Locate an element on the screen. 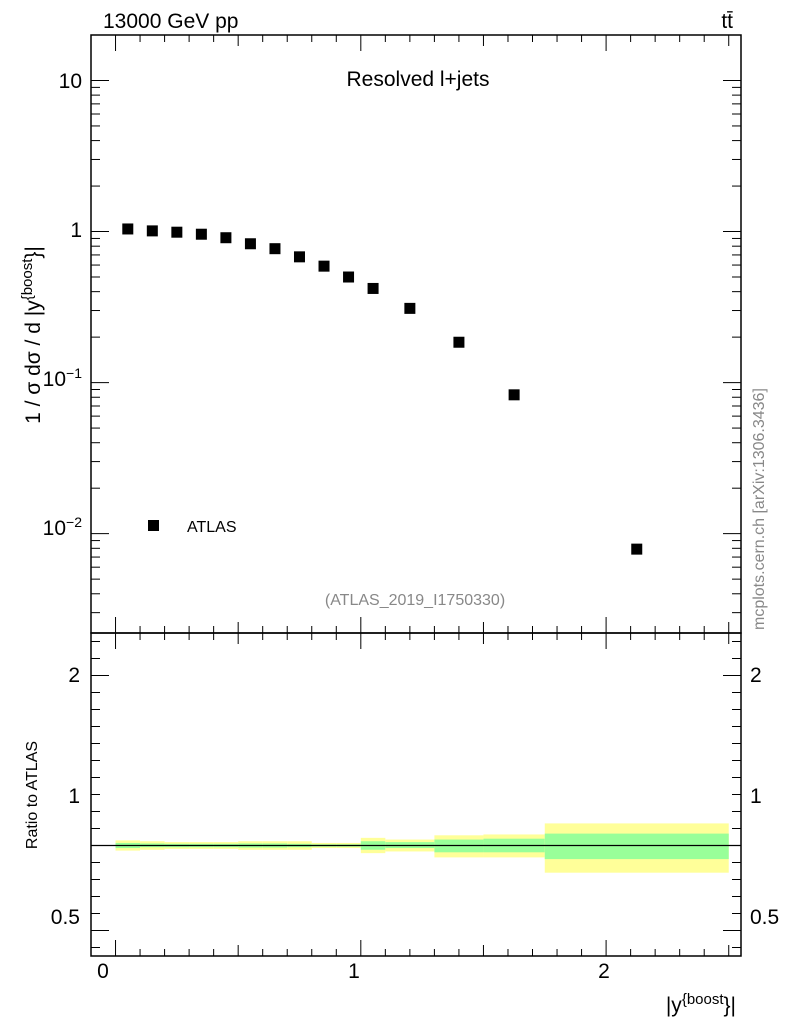 This screenshot has height=1024, width=786. process-label: tt̄ is located at coordinates (727, 21).